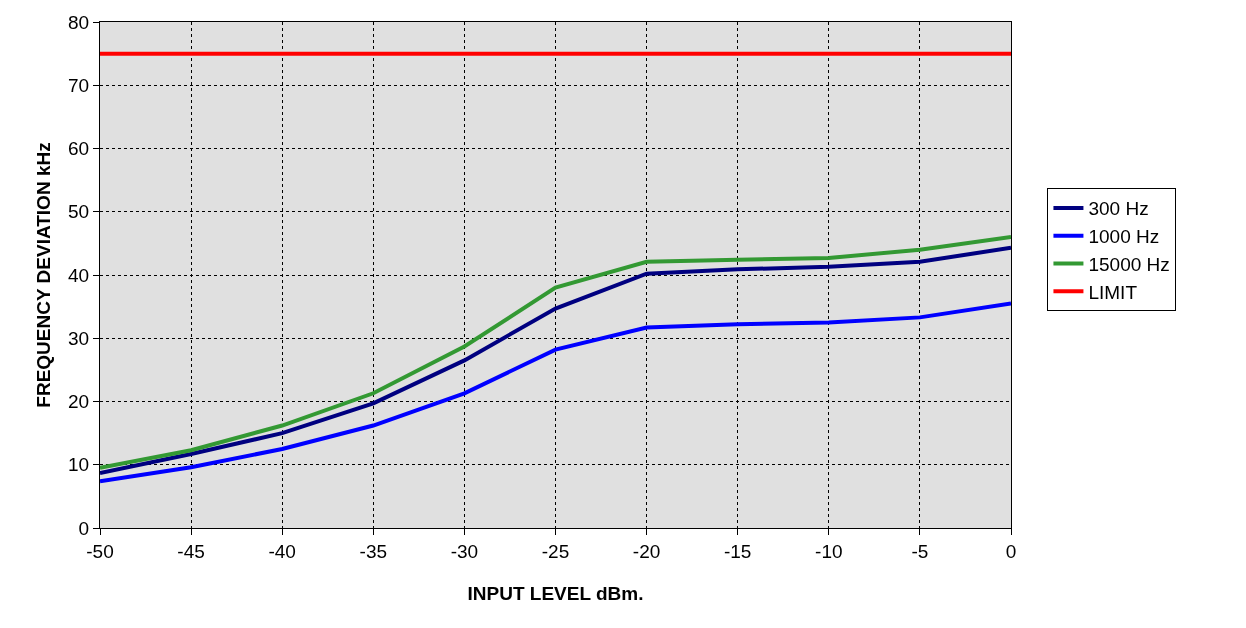 This screenshot has height=628, width=1246. I want to click on x-tick-label: -25, so click(555, 551).